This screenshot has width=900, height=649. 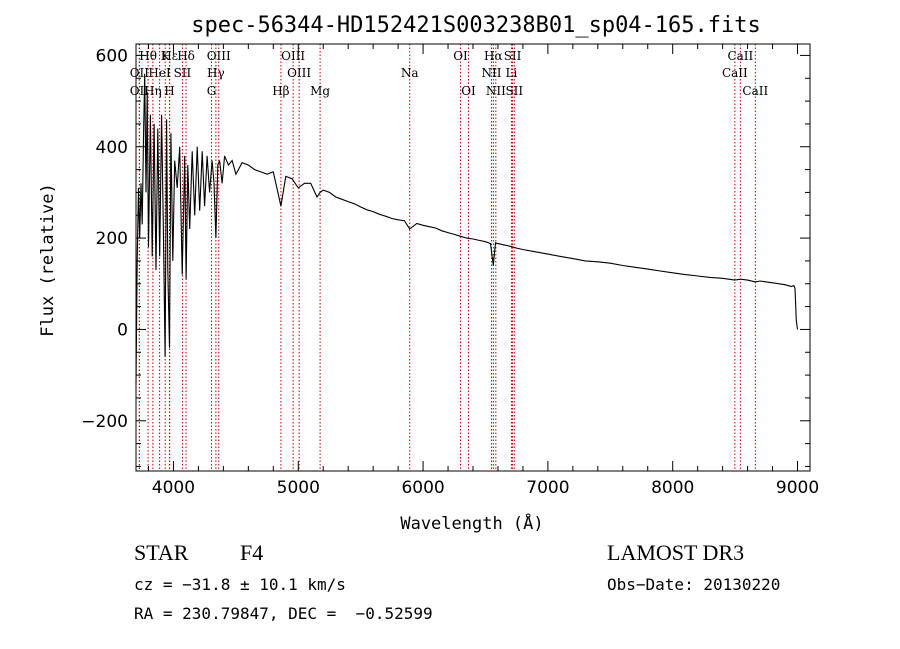 I want to click on x-tick-label: 7000, so click(x=547, y=488).